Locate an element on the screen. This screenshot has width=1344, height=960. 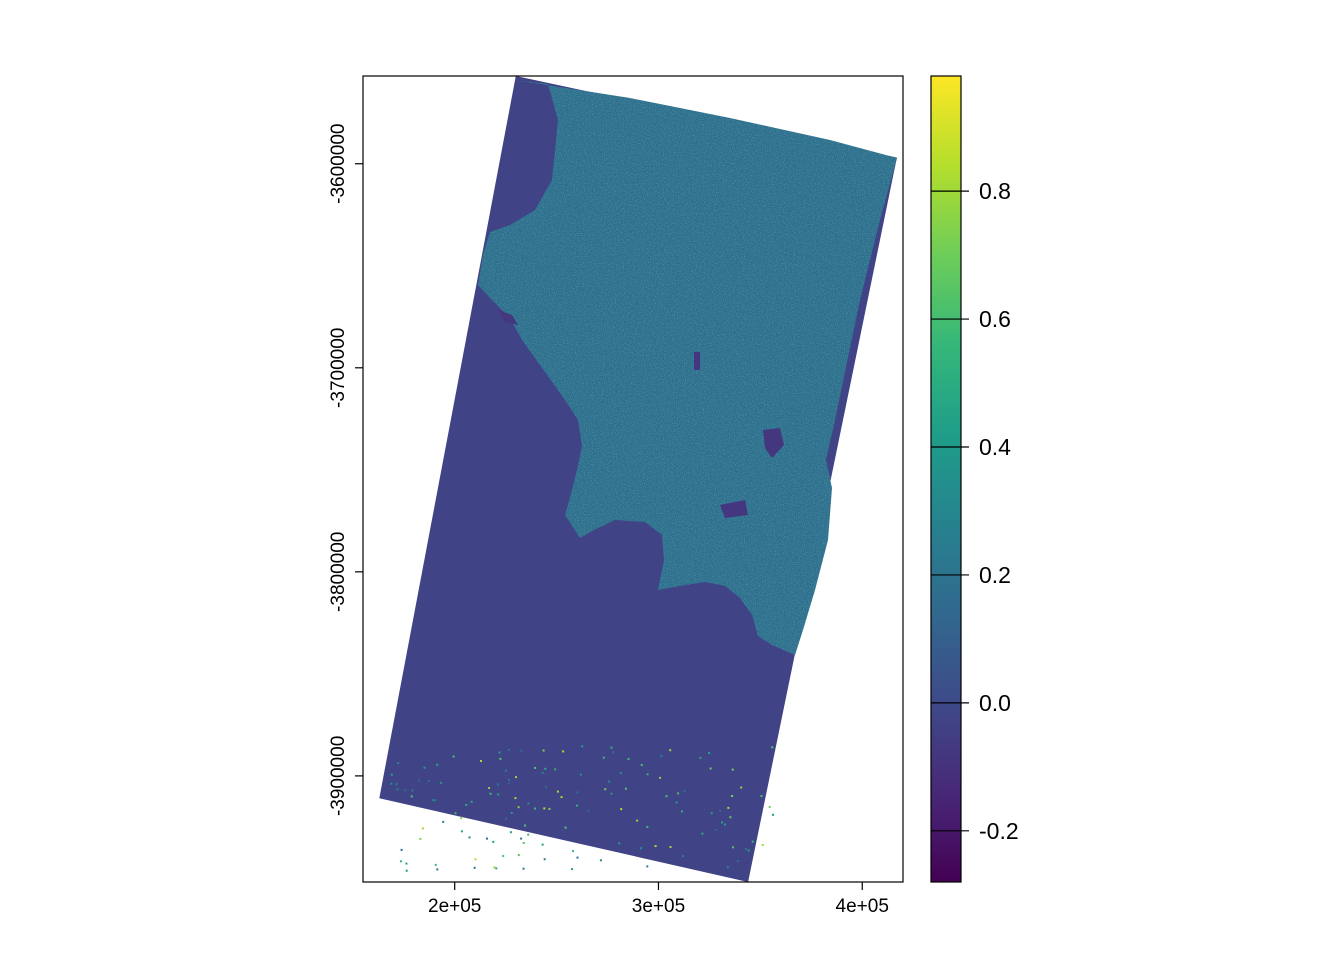
colorbar-tick-label: -0.2 is located at coordinates (999, 831).